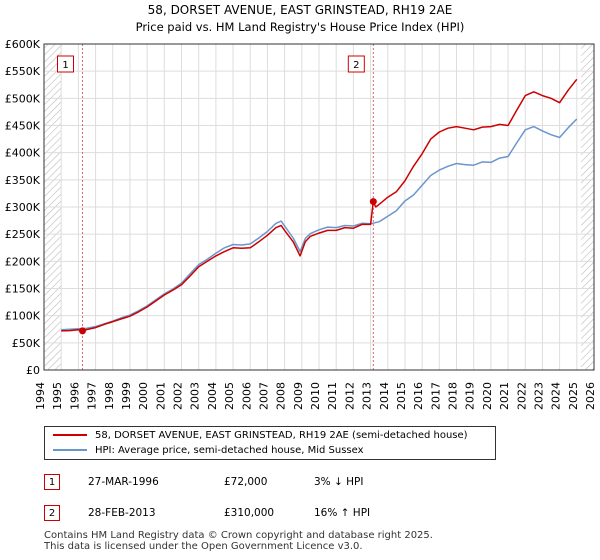  What do you see at coordinates (23, 289) in the screenshot?
I see `y-tick-label: £150K` at bounding box center [23, 289].